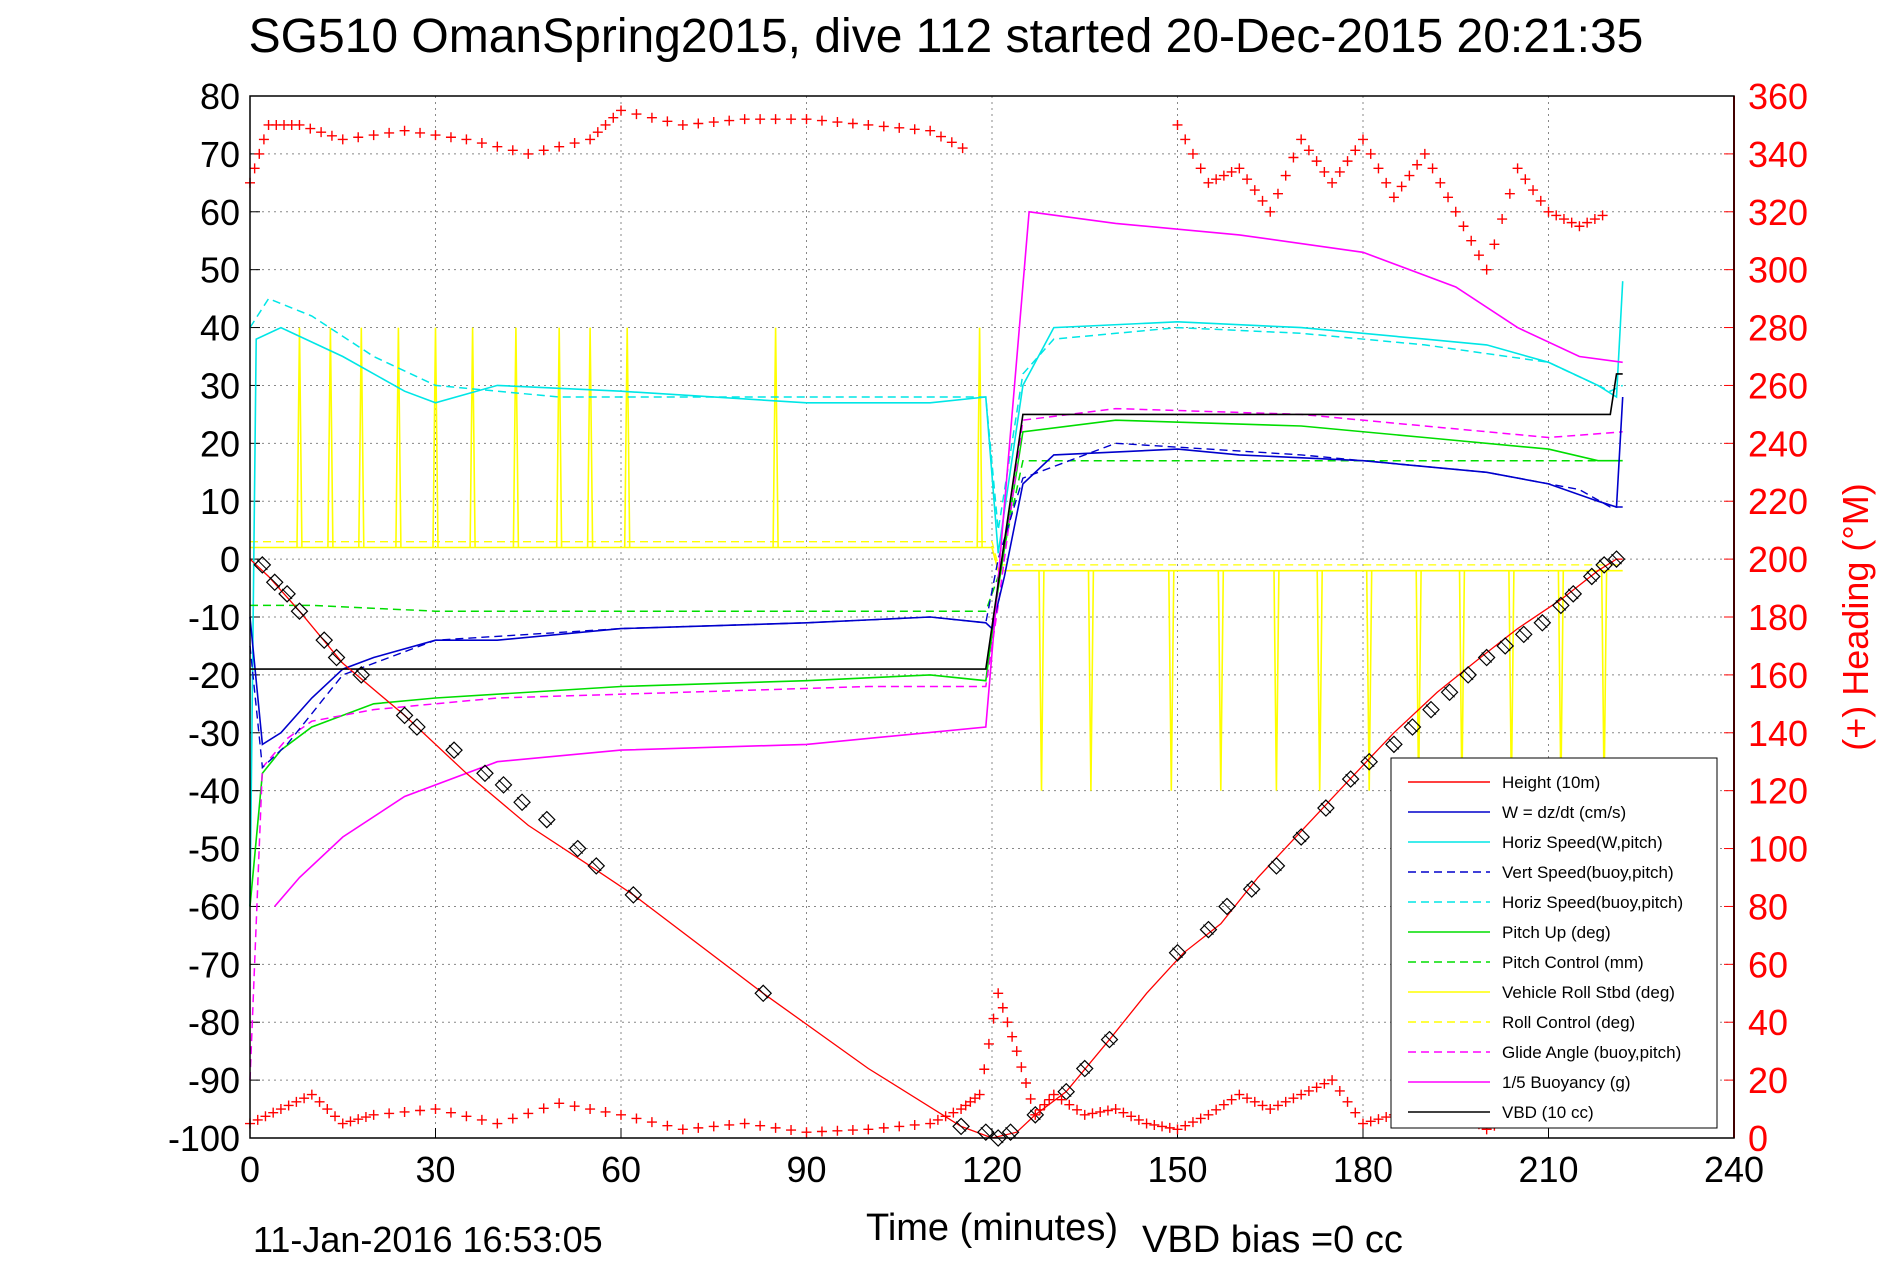 This screenshot has width=1891, height=1262. I want to click on y-tick-label: -40, so click(214, 791).